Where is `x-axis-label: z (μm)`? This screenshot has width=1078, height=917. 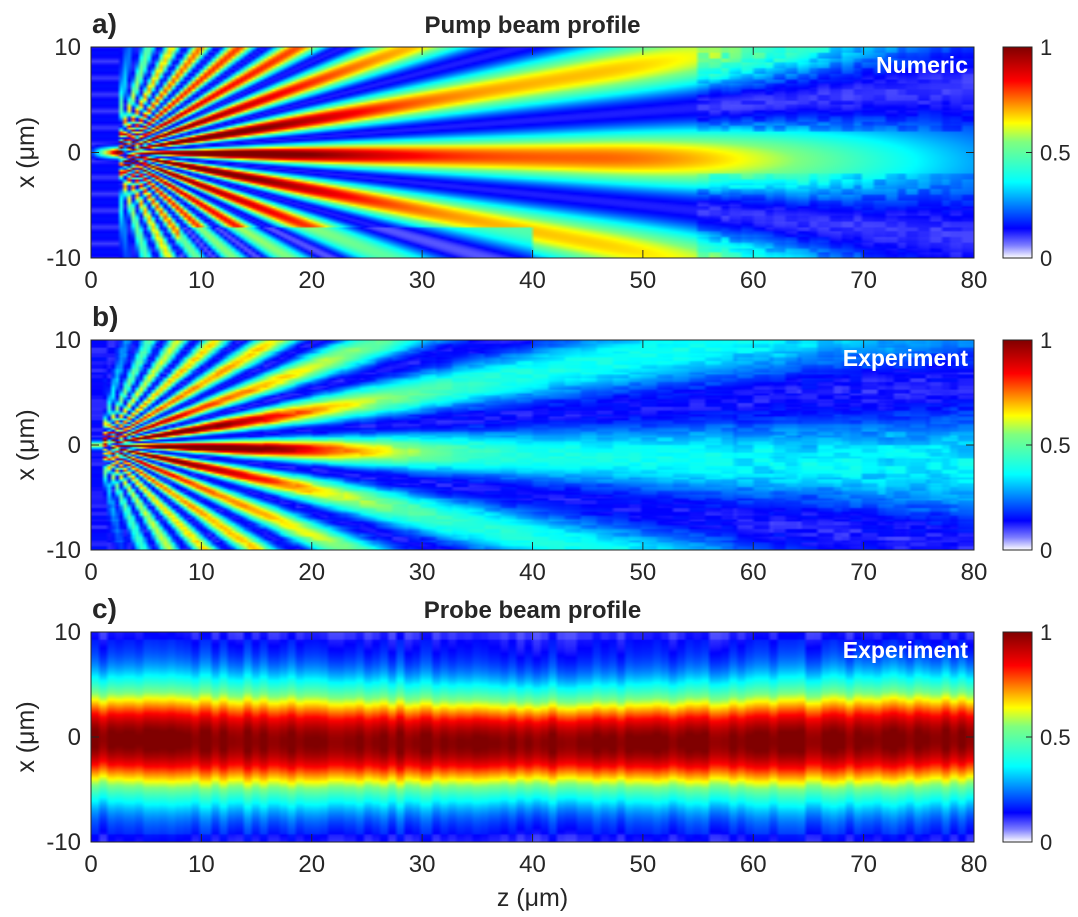
x-axis-label: z (μm) is located at coordinates (532, 898).